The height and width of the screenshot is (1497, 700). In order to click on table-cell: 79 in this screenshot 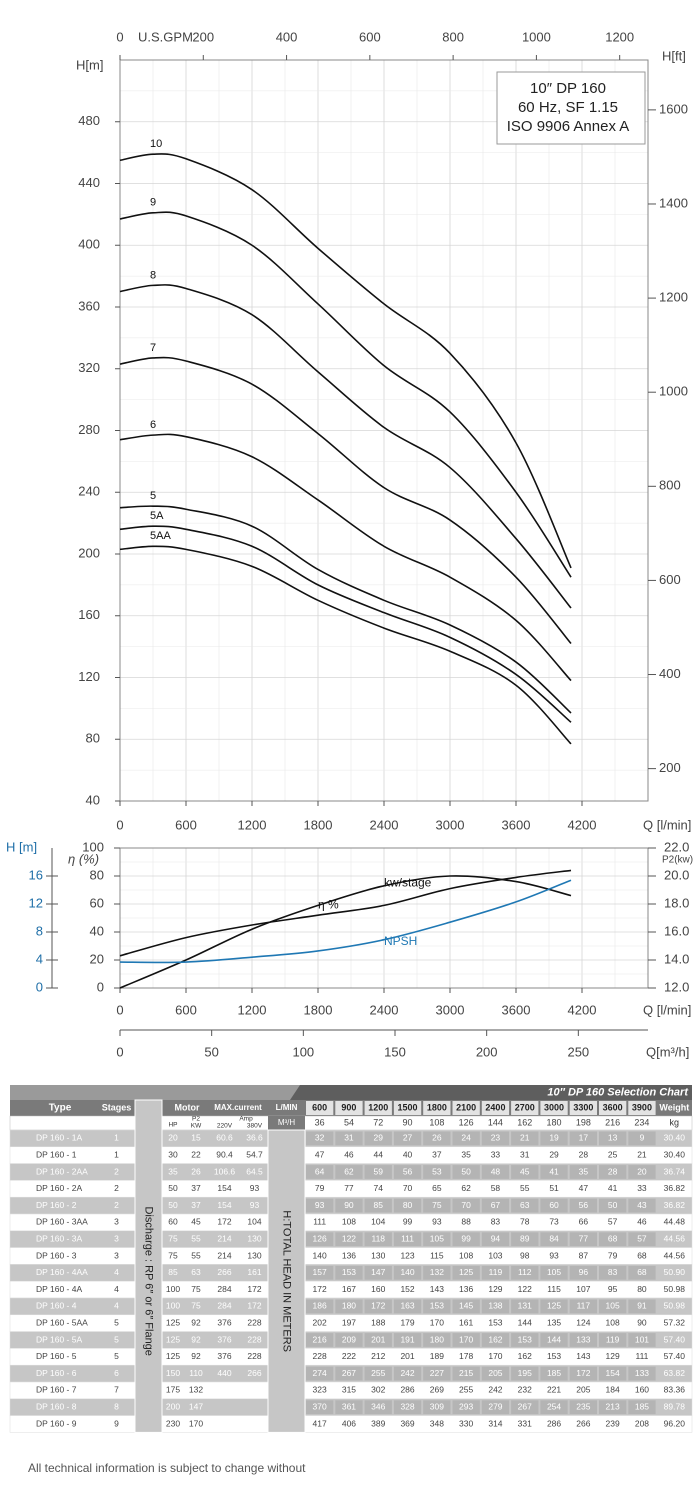, I will do `click(320, 1188)`.